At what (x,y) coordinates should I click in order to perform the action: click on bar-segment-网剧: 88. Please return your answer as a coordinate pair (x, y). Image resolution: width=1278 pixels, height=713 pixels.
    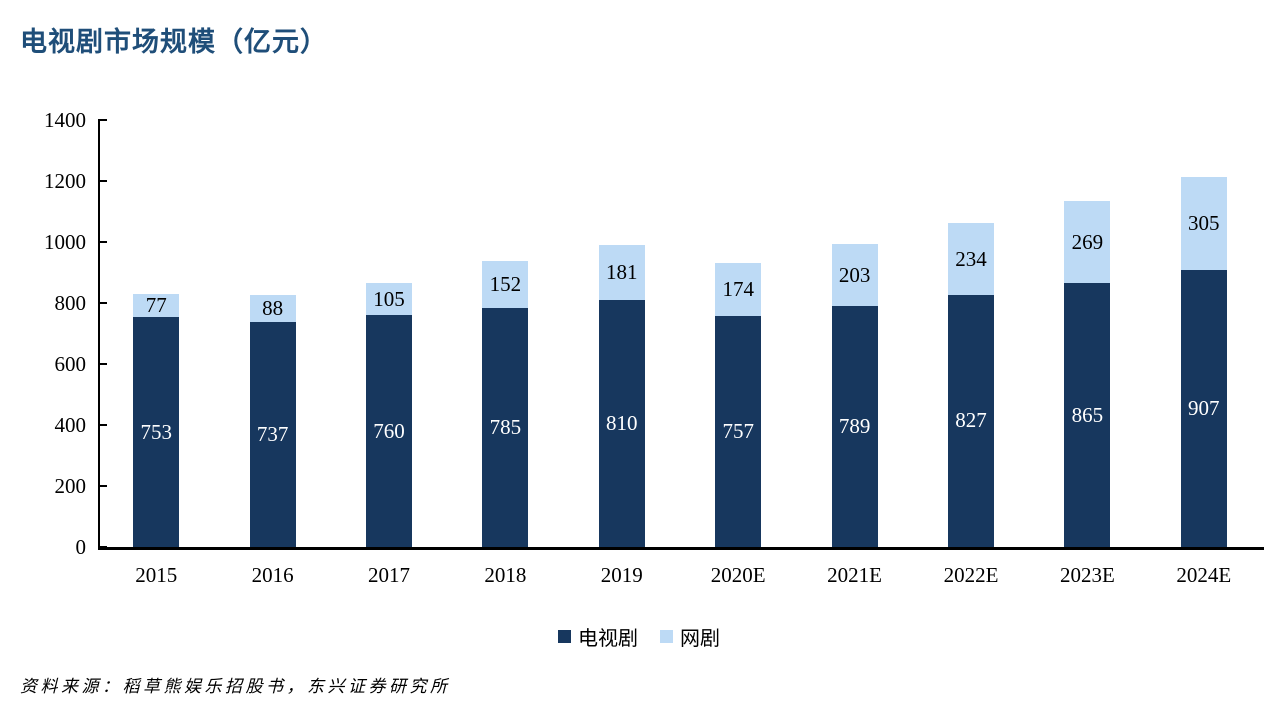
    Looking at the image, I should click on (272, 309).